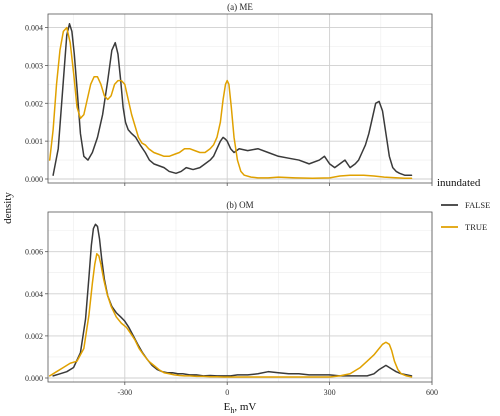 The height and width of the screenshot is (416, 500). I want to click on x-tick-label: -300, so click(124, 392).